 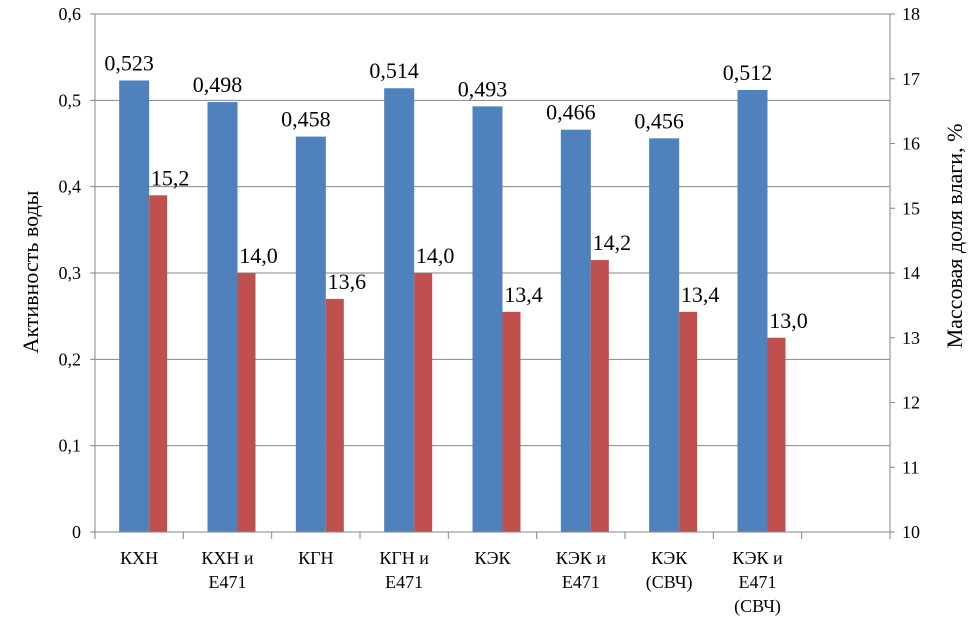 I want to click on y-tick-label-right: 13, so click(x=911, y=338).